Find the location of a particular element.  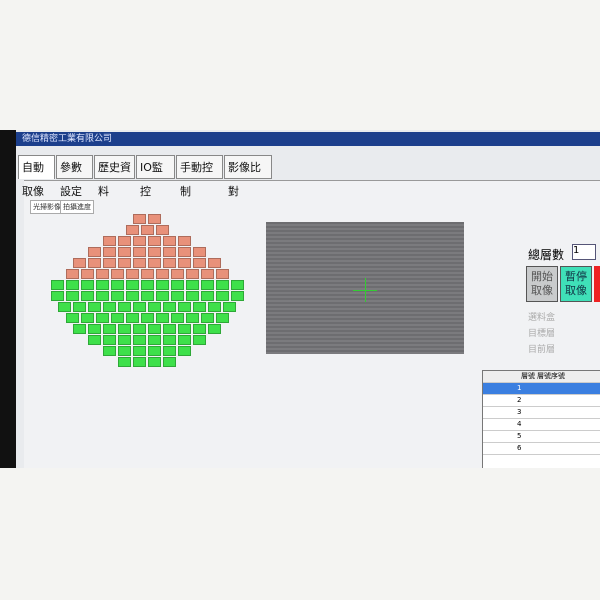

start-button: 開始取像 is located at coordinates (542, 284).